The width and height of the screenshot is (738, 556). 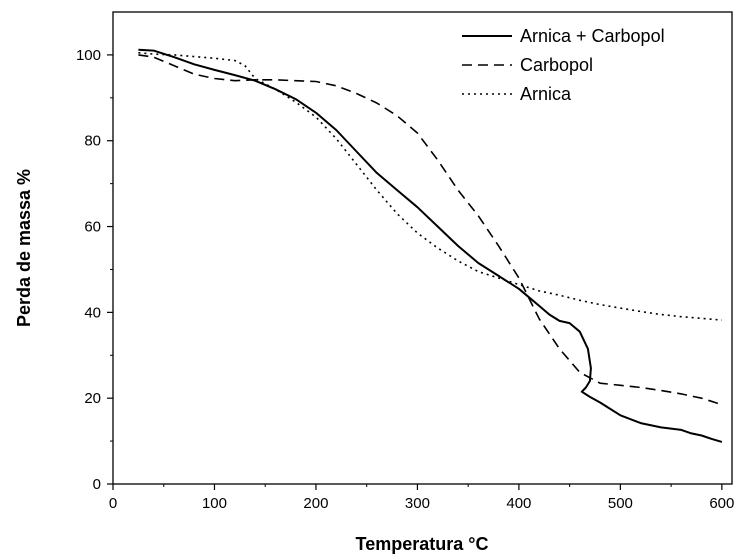 I want to click on y-tick-label: 40, so click(x=92, y=312).